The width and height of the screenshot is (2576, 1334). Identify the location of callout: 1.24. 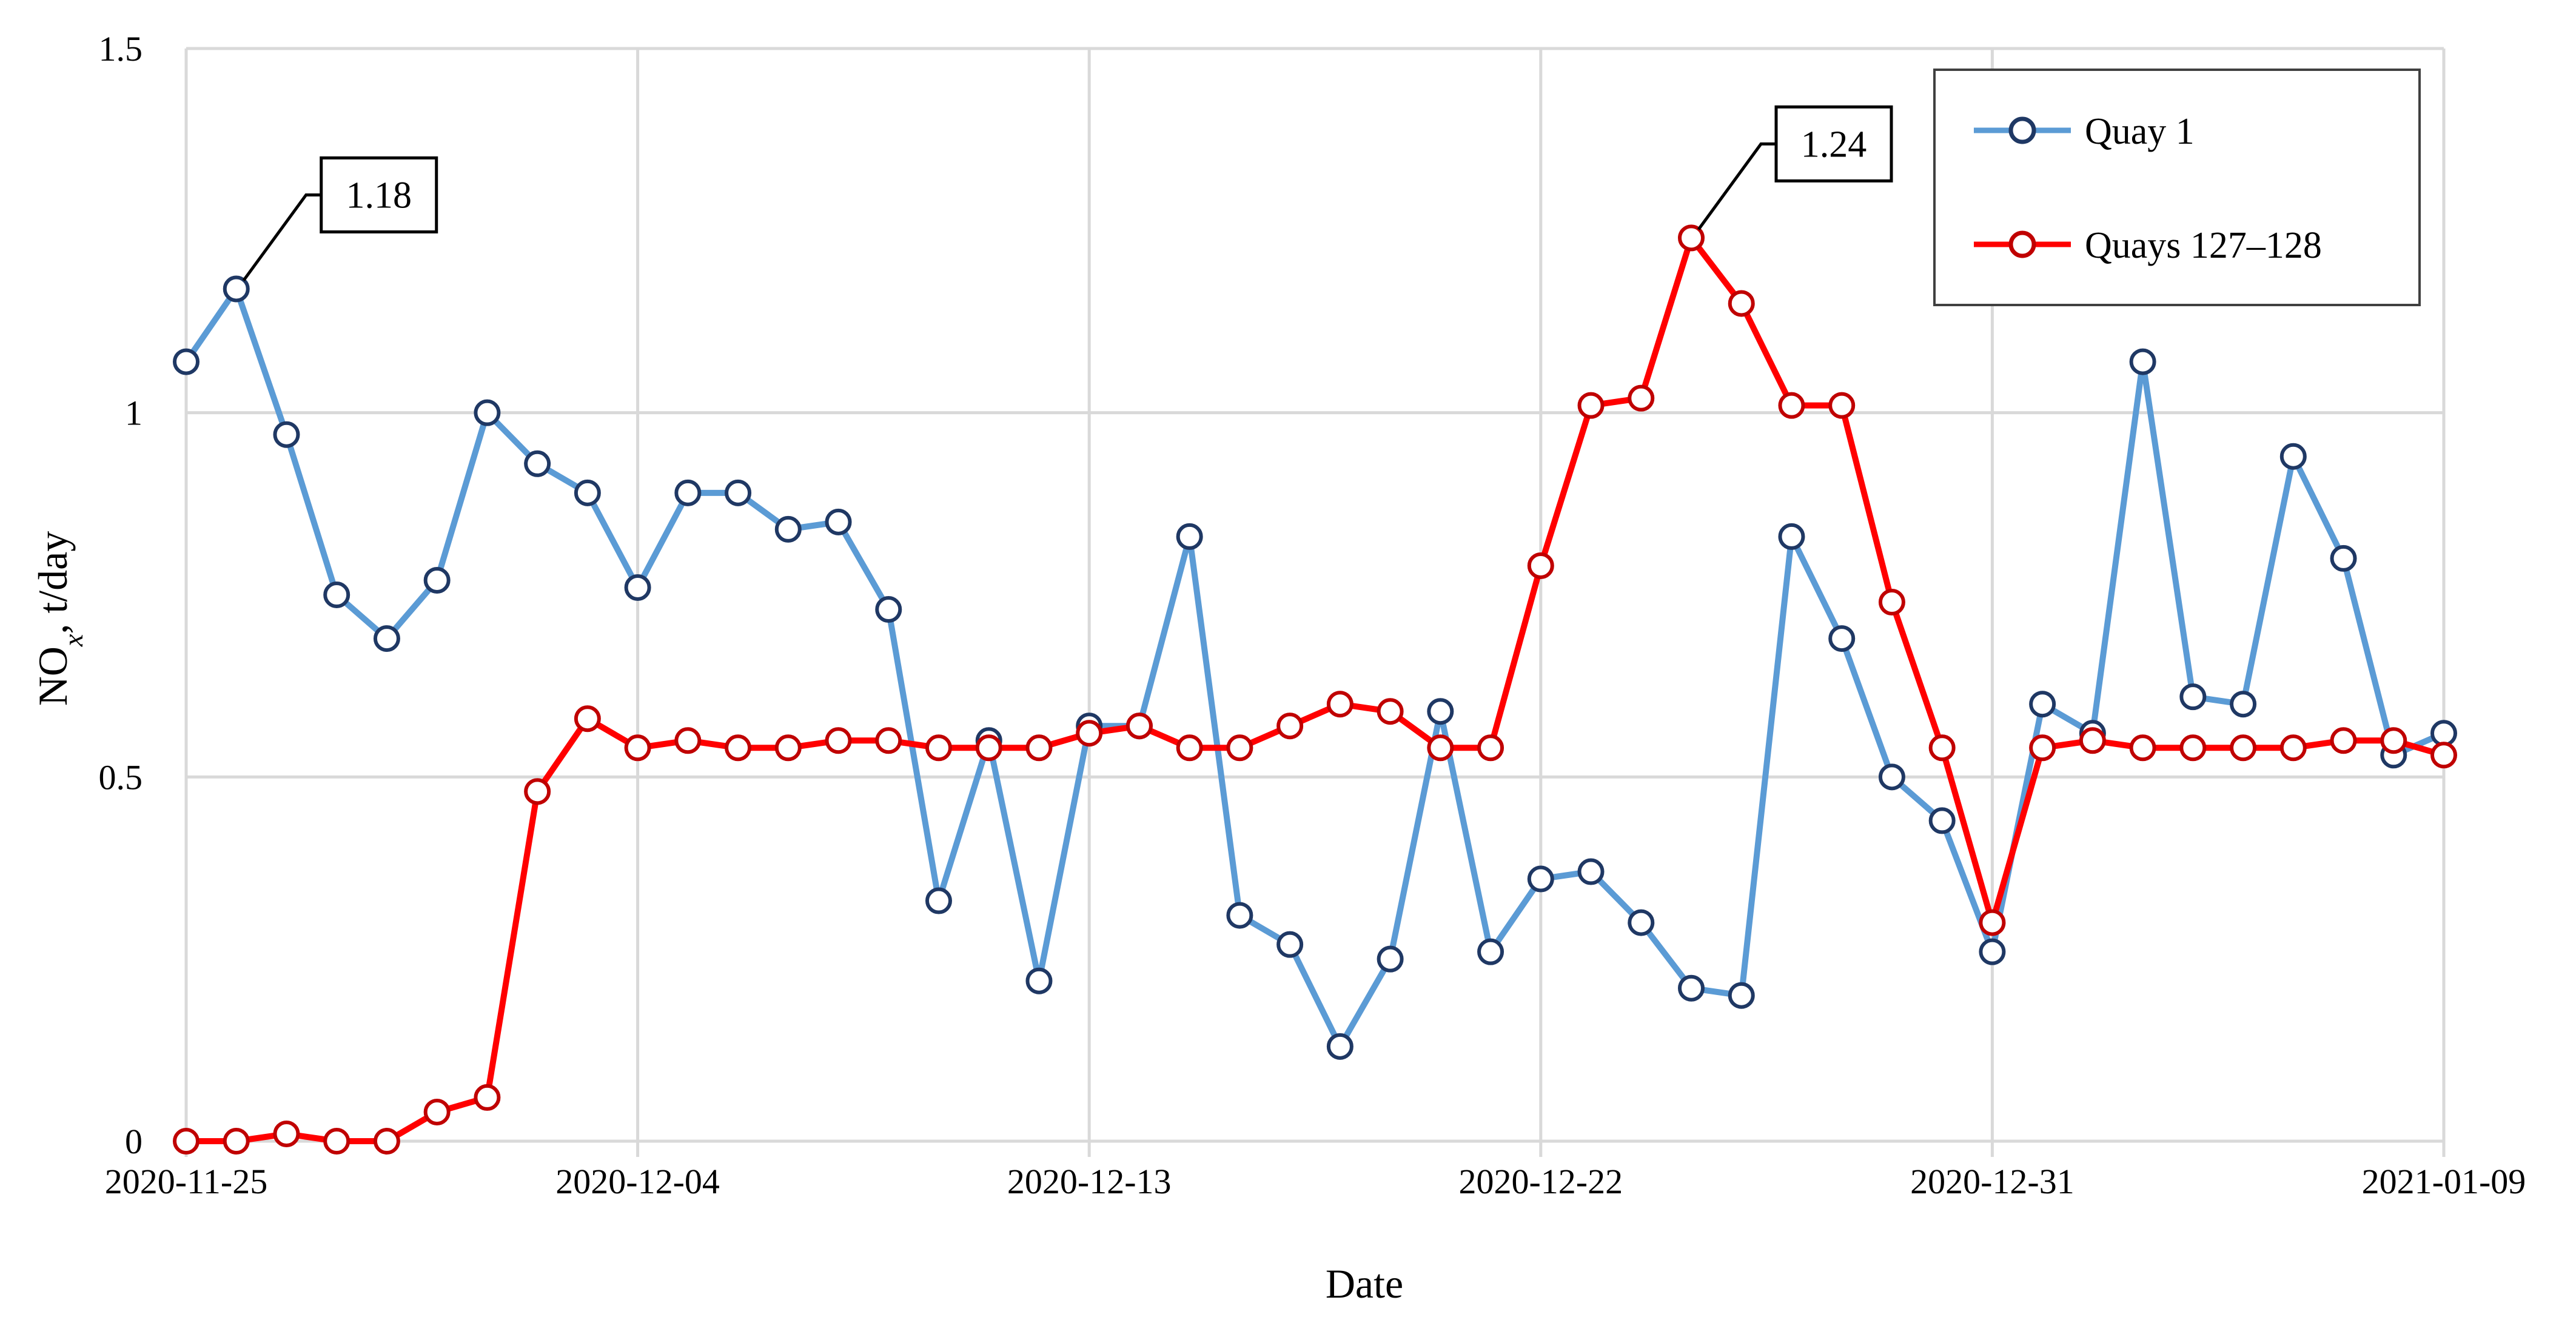
(1795, 167).